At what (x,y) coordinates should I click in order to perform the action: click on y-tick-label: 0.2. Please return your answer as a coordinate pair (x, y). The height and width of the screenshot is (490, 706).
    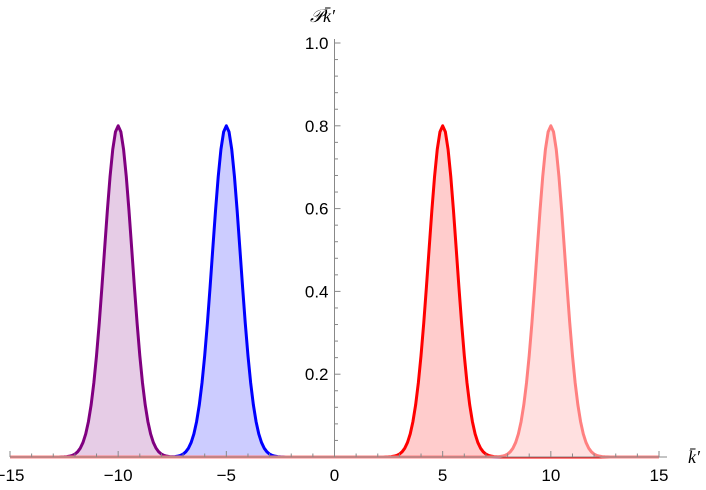
    Looking at the image, I should click on (317, 374).